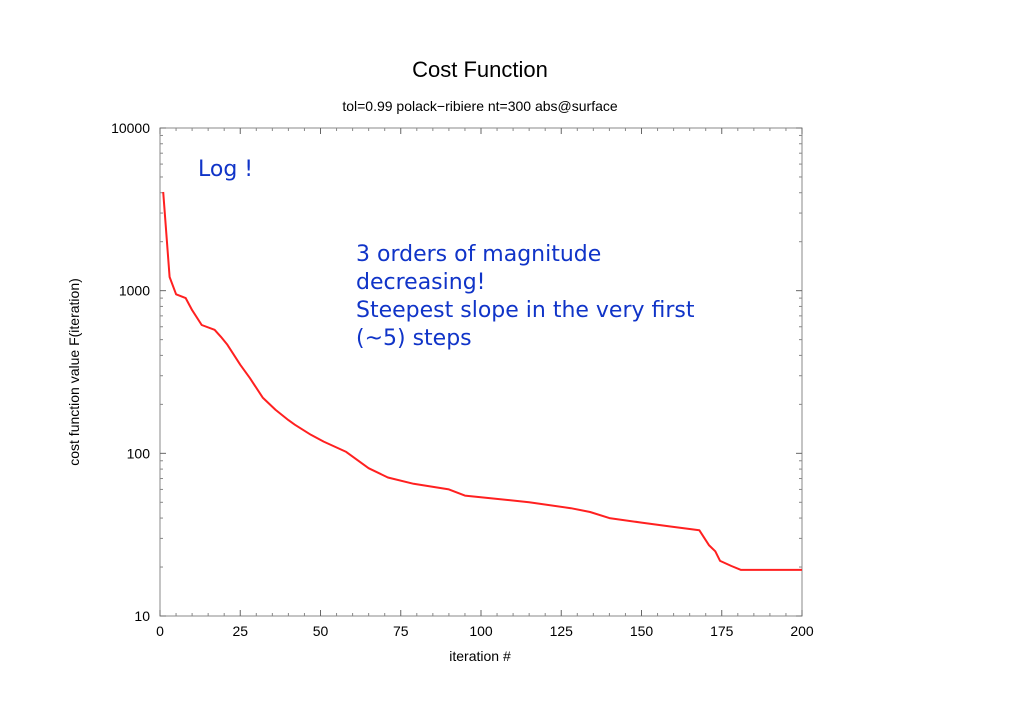 This screenshot has width=1023, height=704. Describe the element at coordinates (562, 631) in the screenshot. I see `x-tick-label: 125` at that location.